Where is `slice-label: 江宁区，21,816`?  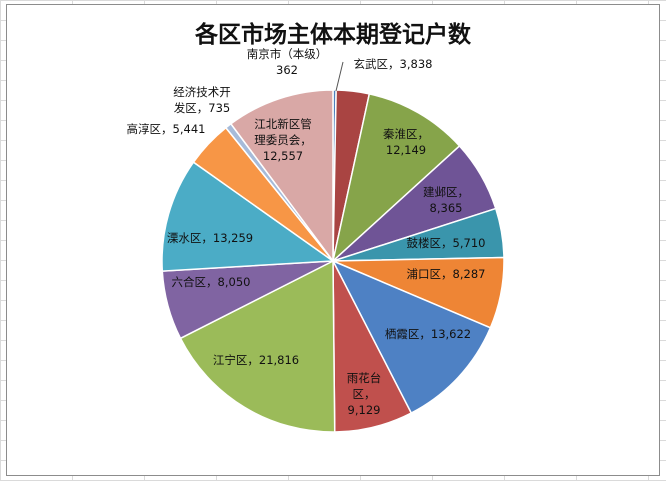
slice-label: 江宁区，21,816 is located at coordinates (256, 360).